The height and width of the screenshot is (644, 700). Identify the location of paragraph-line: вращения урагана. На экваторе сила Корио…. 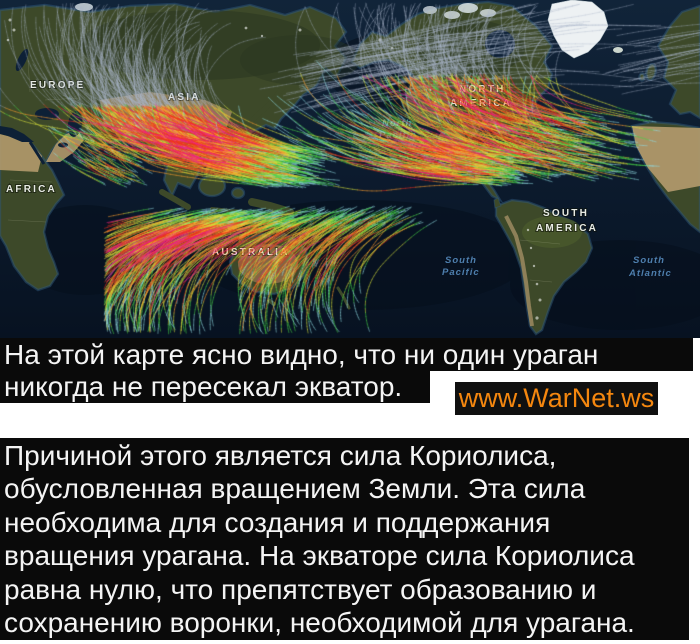
(319, 556).